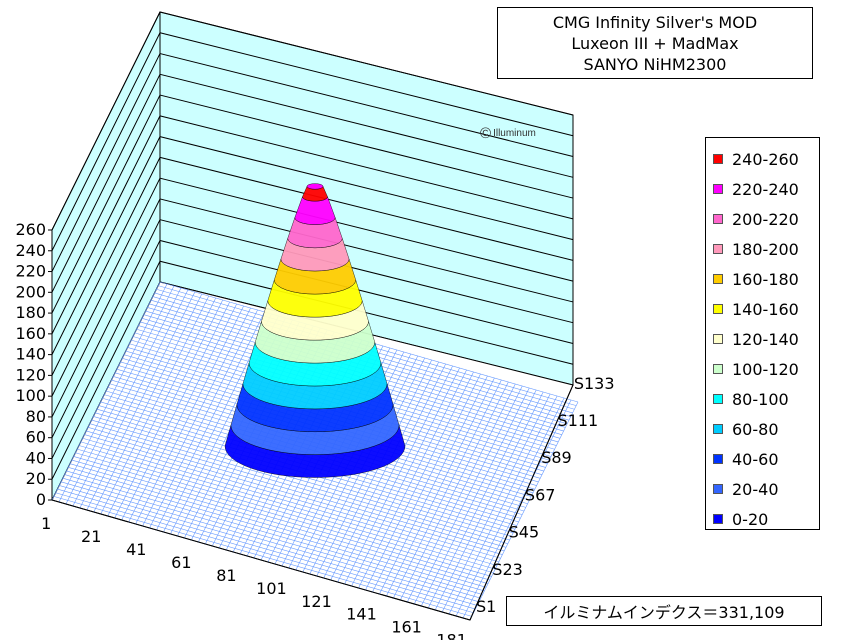 This screenshot has width=853, height=640. I want to click on y-tick-label: 60, so click(36, 437).